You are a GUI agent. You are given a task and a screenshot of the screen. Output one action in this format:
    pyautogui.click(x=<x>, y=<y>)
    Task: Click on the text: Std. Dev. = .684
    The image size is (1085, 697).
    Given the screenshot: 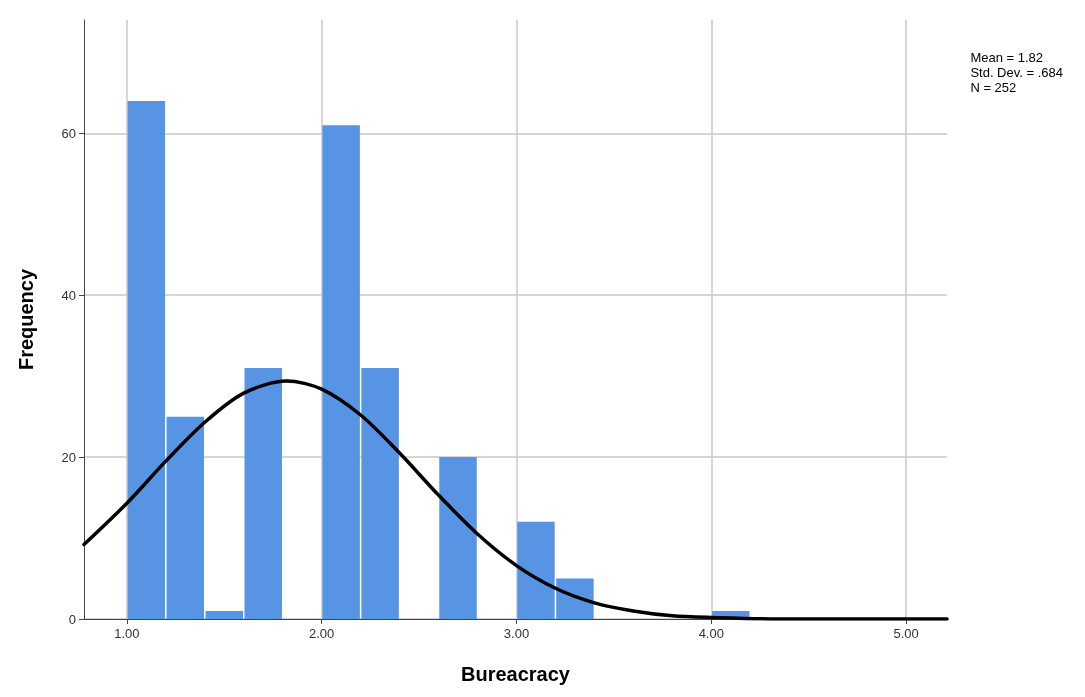 What is the action you would take?
    pyautogui.click(x=1017, y=72)
    